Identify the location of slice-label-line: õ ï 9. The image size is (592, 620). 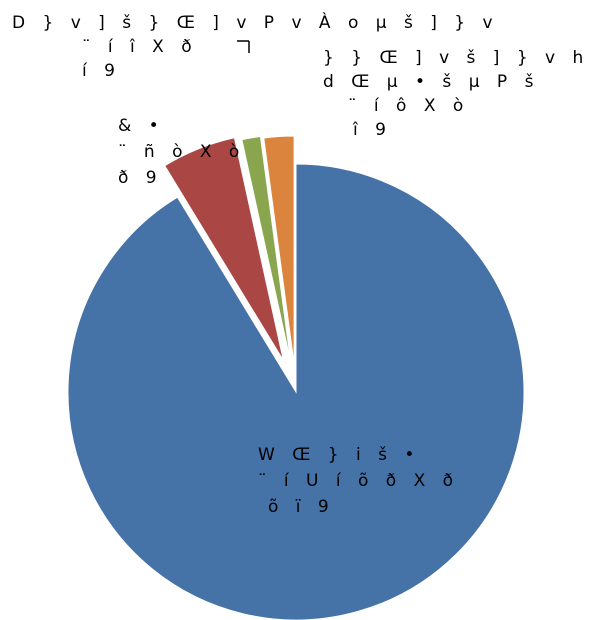
(301, 507).